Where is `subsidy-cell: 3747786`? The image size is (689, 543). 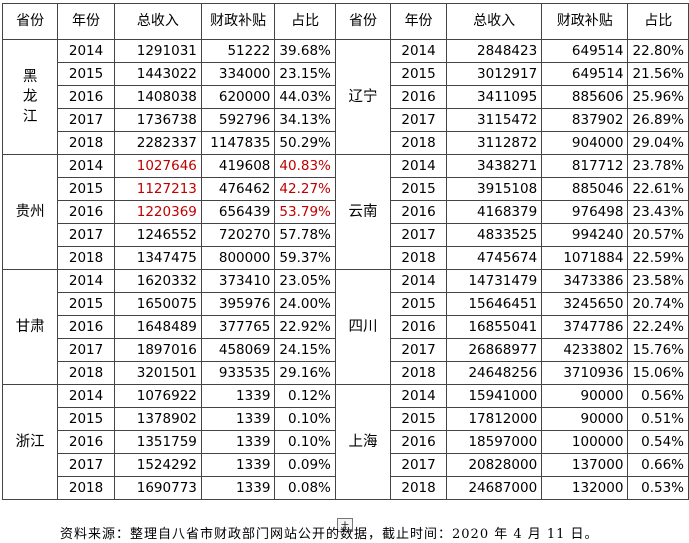 subsidy-cell: 3747786 is located at coordinates (585, 327).